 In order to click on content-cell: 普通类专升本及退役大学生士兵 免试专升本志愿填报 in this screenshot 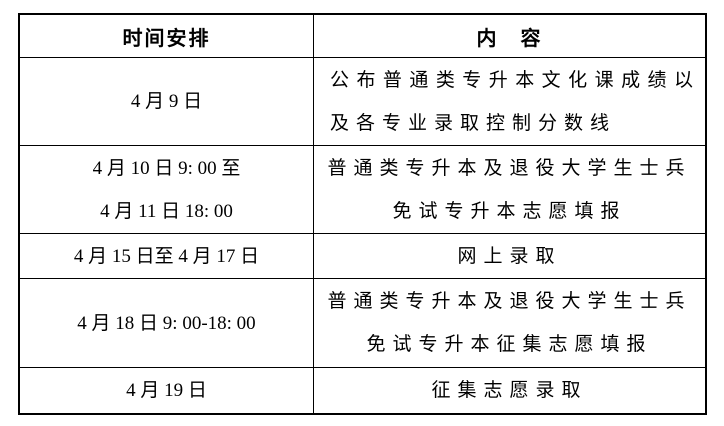, I will do `click(509, 190)`.